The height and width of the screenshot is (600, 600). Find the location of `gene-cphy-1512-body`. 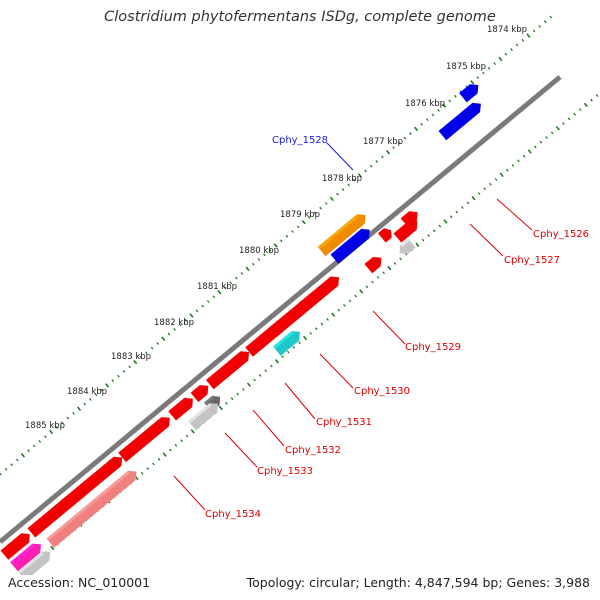

gene-cphy-1512-body is located at coordinates (34, 566).